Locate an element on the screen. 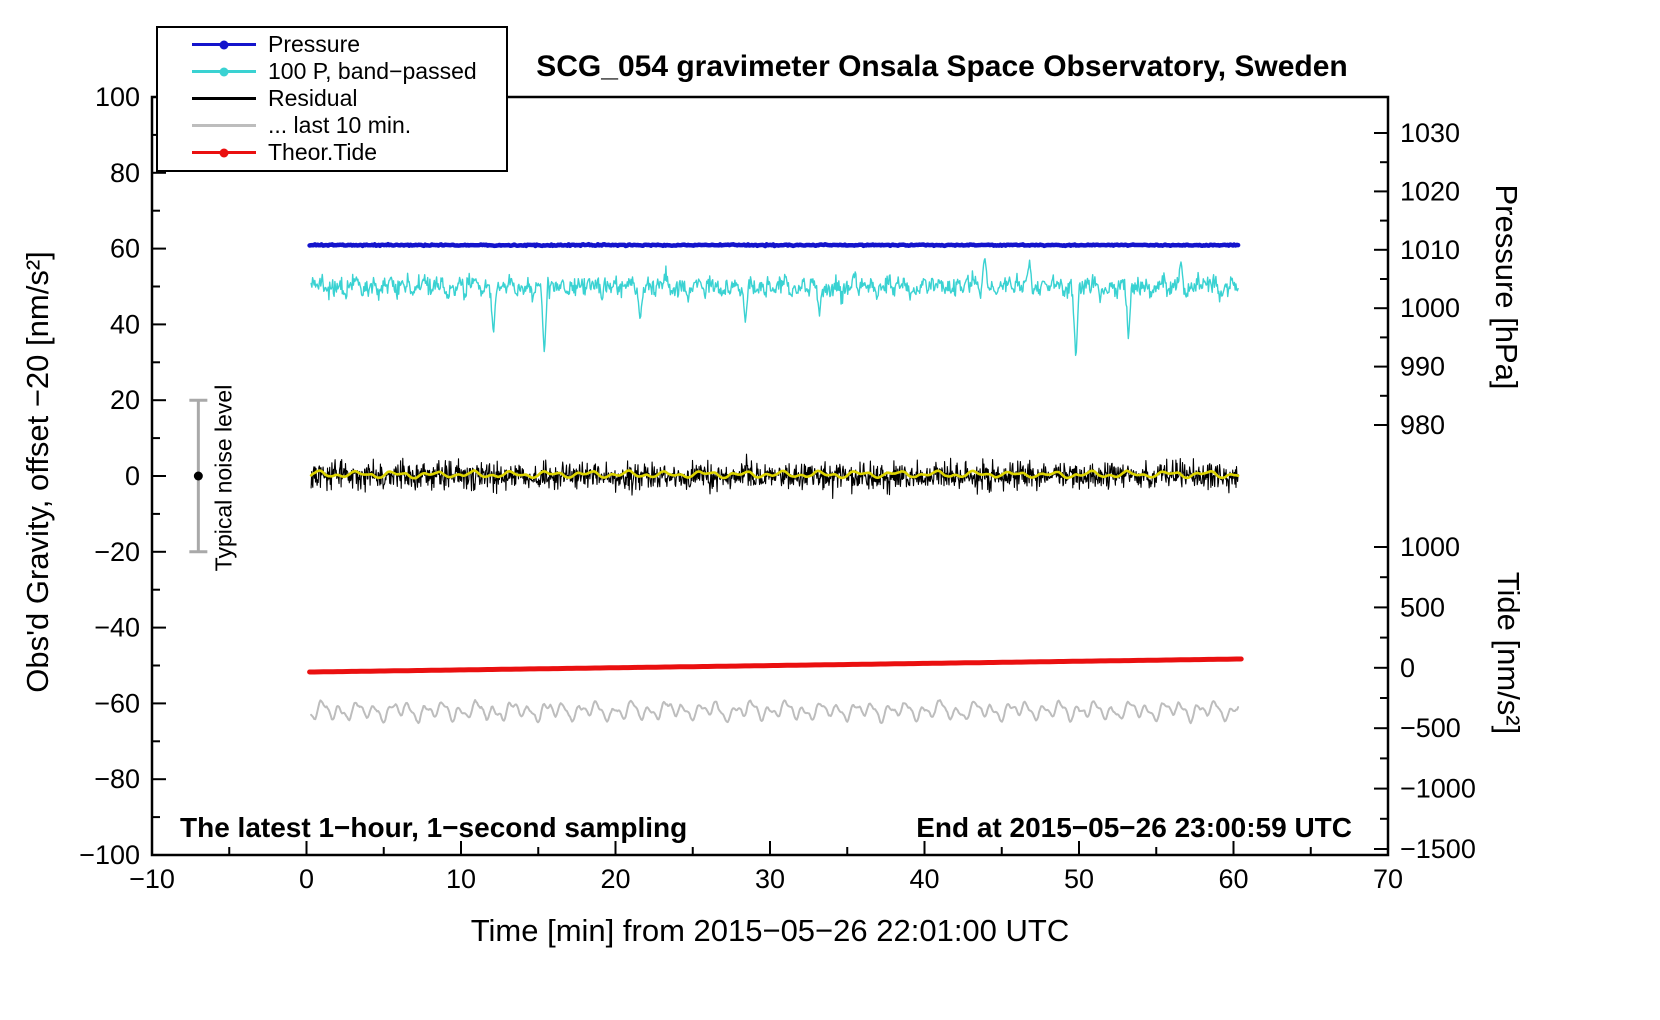 This screenshot has width=1660, height=1020. pressure-tick-label: 1020 is located at coordinates (1430, 191).